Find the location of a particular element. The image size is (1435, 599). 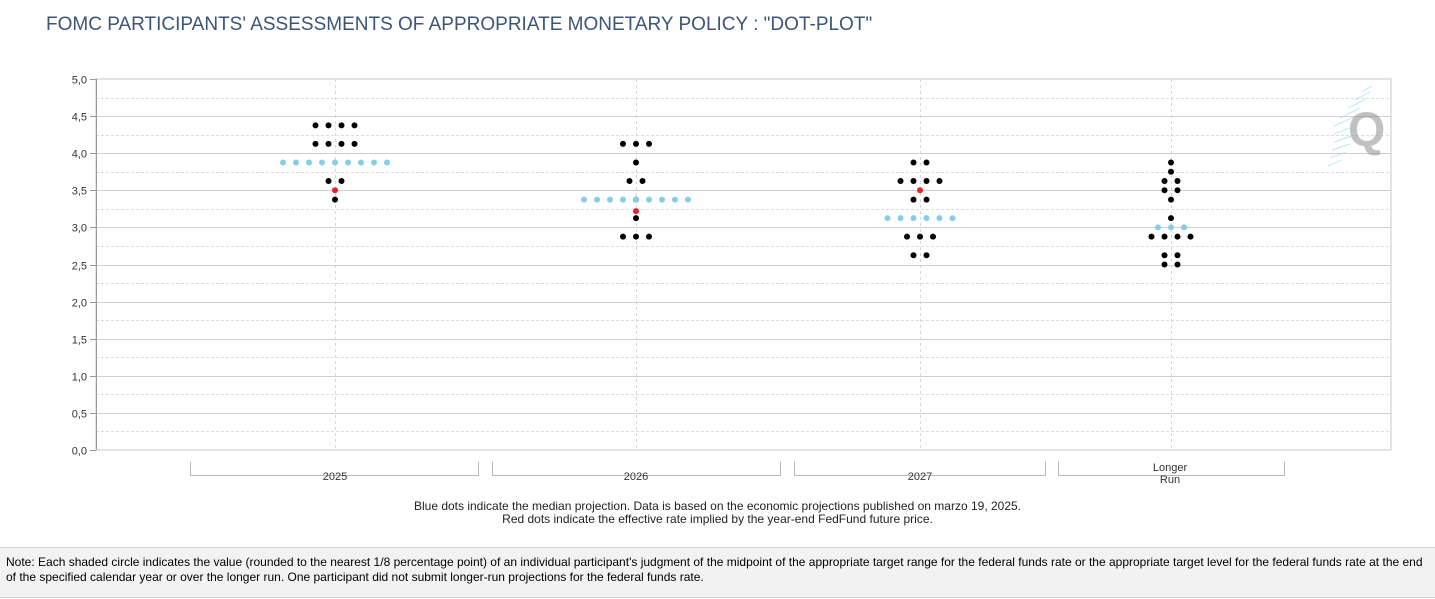

category-label: 2026 is located at coordinates (636, 477).